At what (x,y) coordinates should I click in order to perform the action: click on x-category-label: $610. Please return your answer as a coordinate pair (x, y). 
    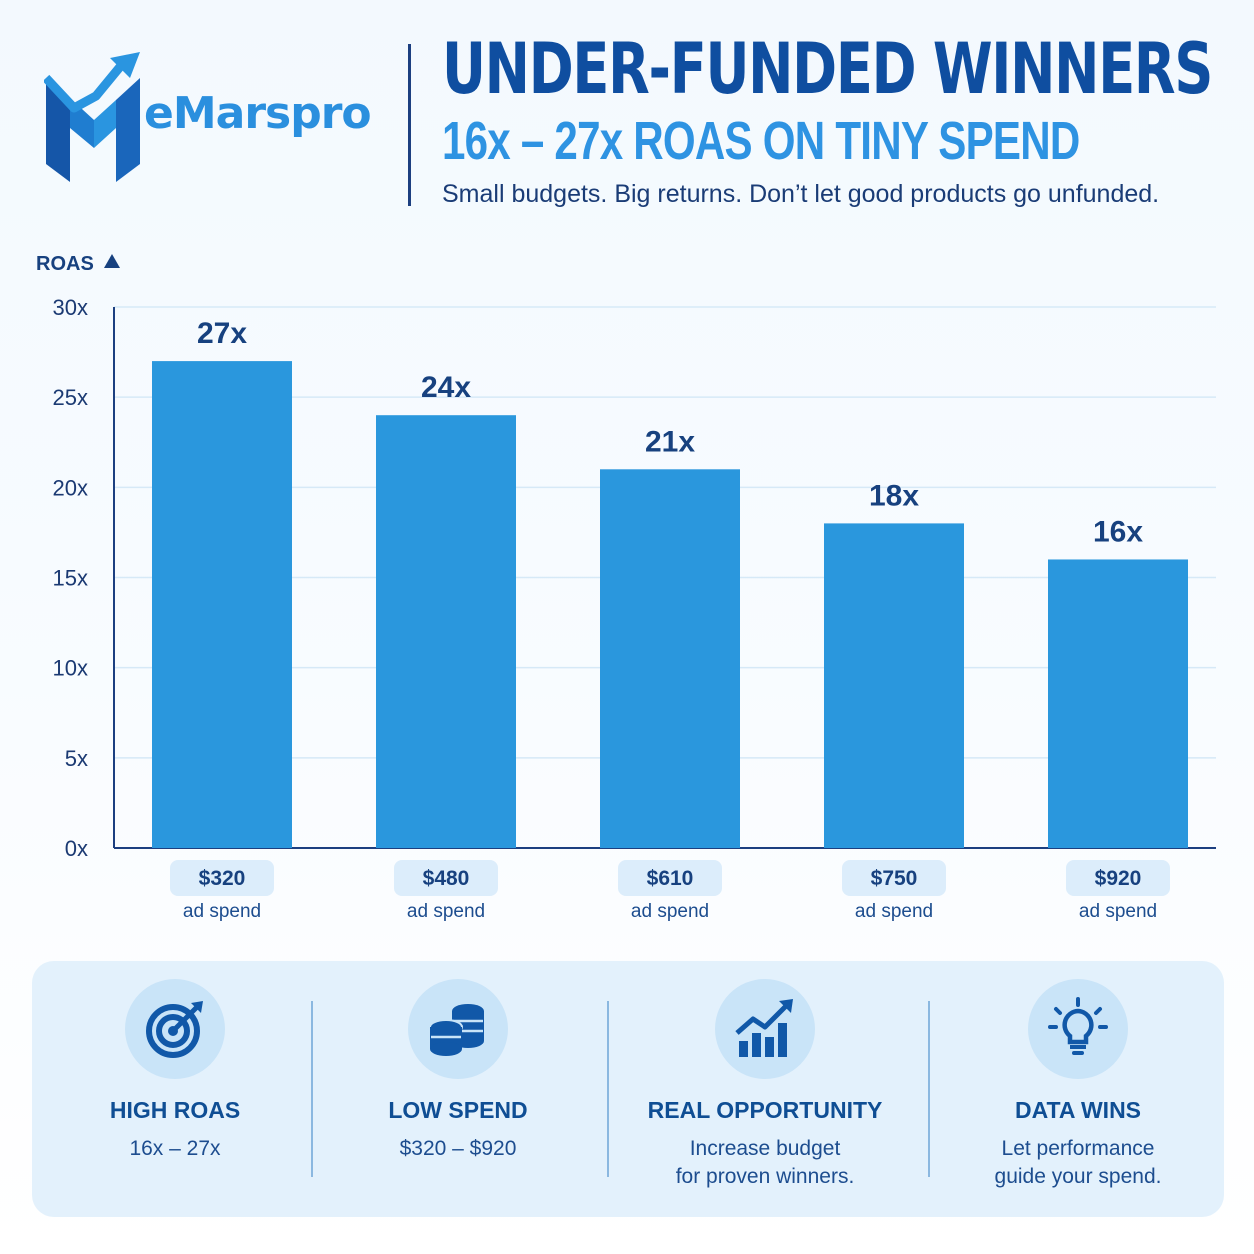
    Looking at the image, I should click on (670, 878).